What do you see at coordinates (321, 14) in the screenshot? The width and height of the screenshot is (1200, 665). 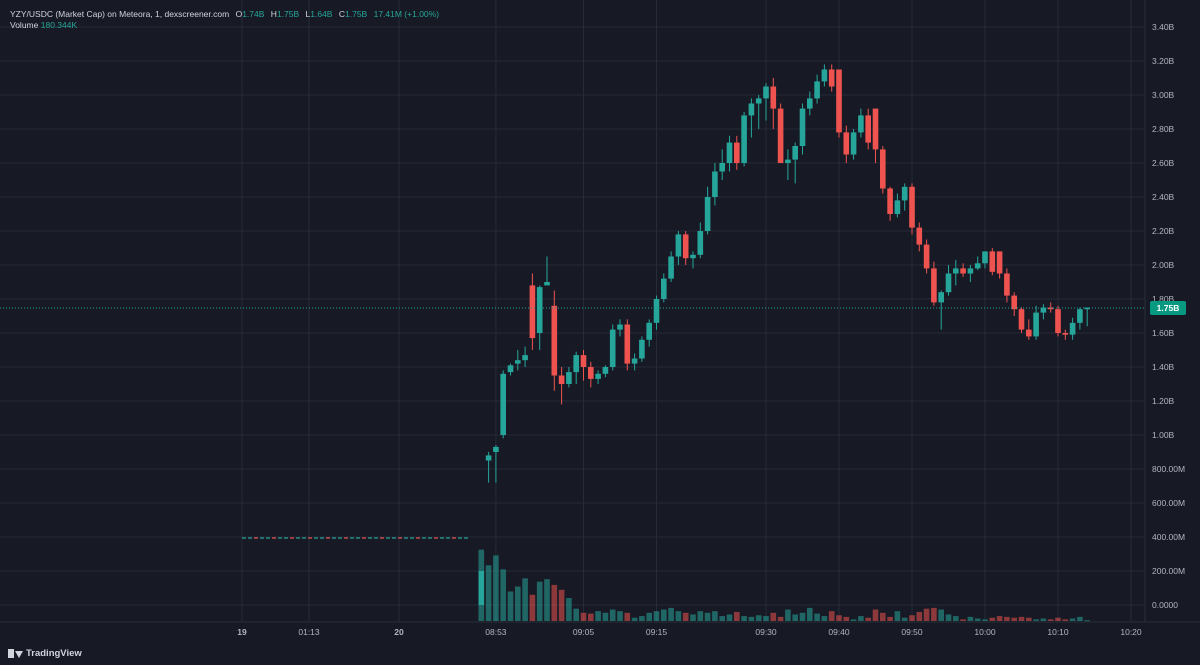 I see `legend-low-value: 1.64B` at bounding box center [321, 14].